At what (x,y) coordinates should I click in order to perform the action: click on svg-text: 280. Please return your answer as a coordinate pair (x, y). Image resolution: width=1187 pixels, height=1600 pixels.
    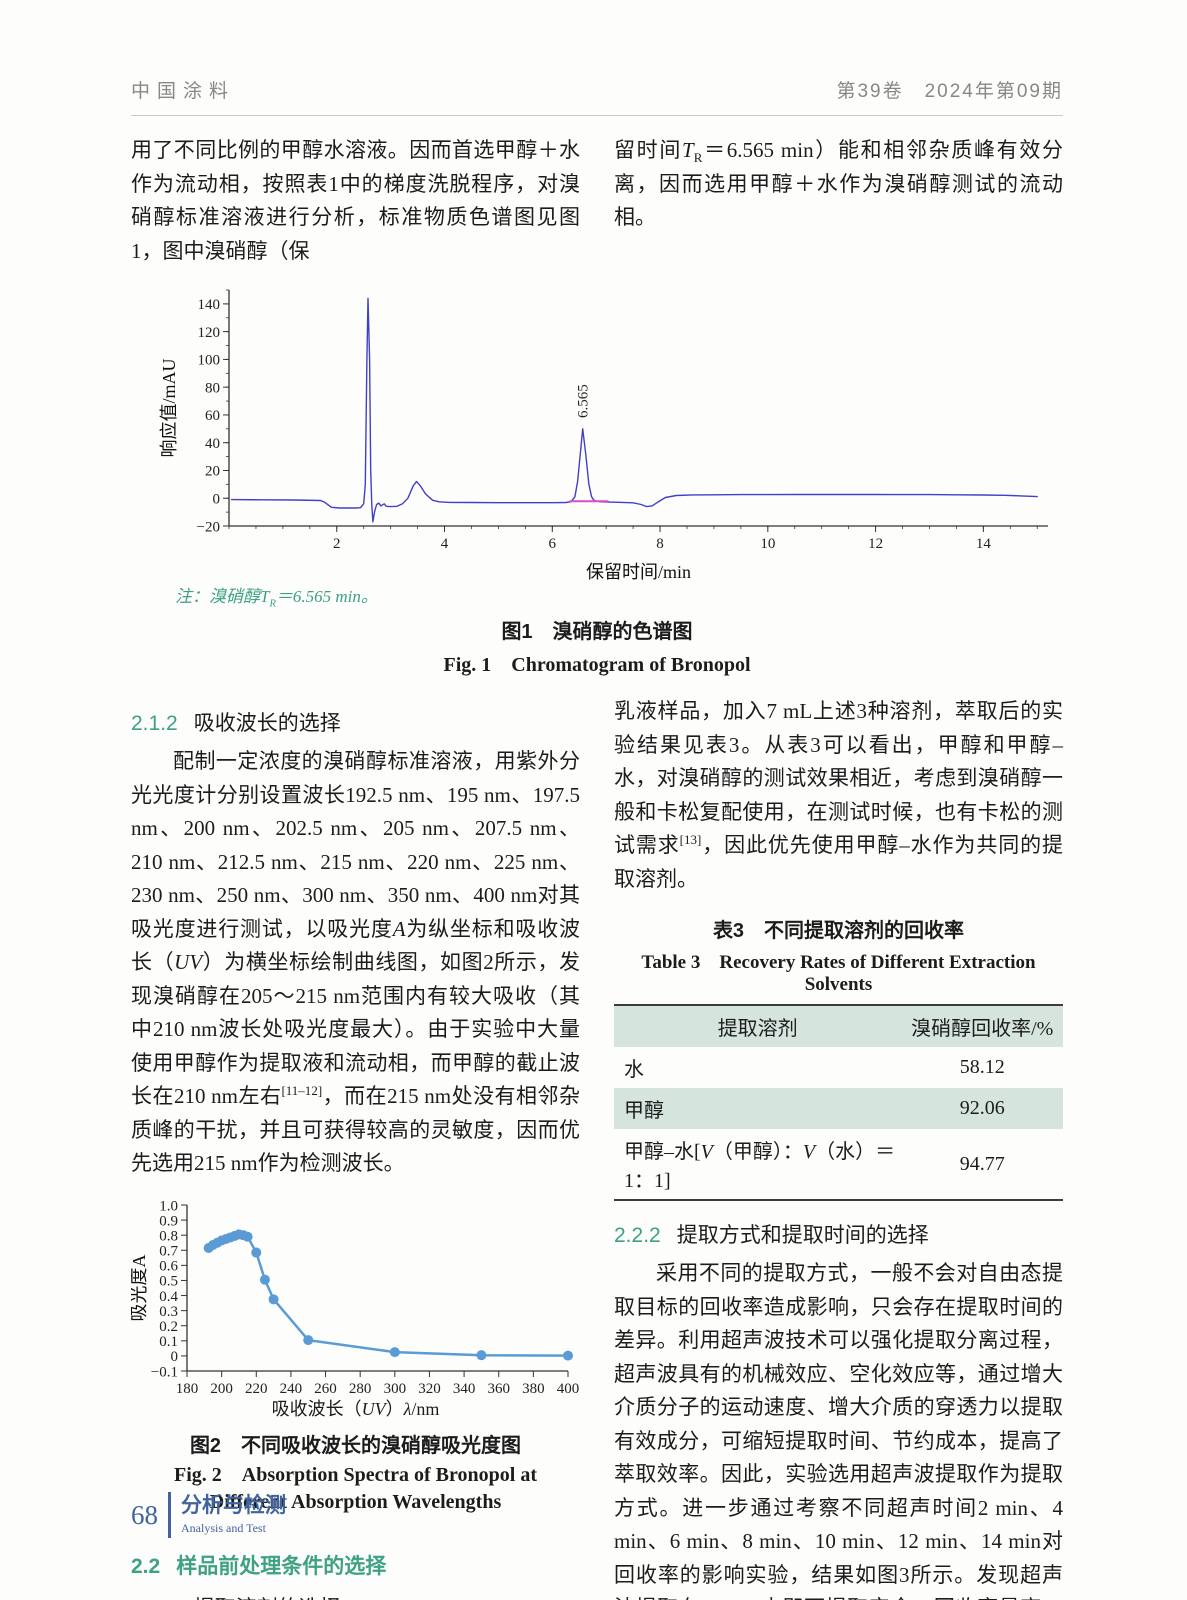
    Looking at the image, I should click on (360, 1389).